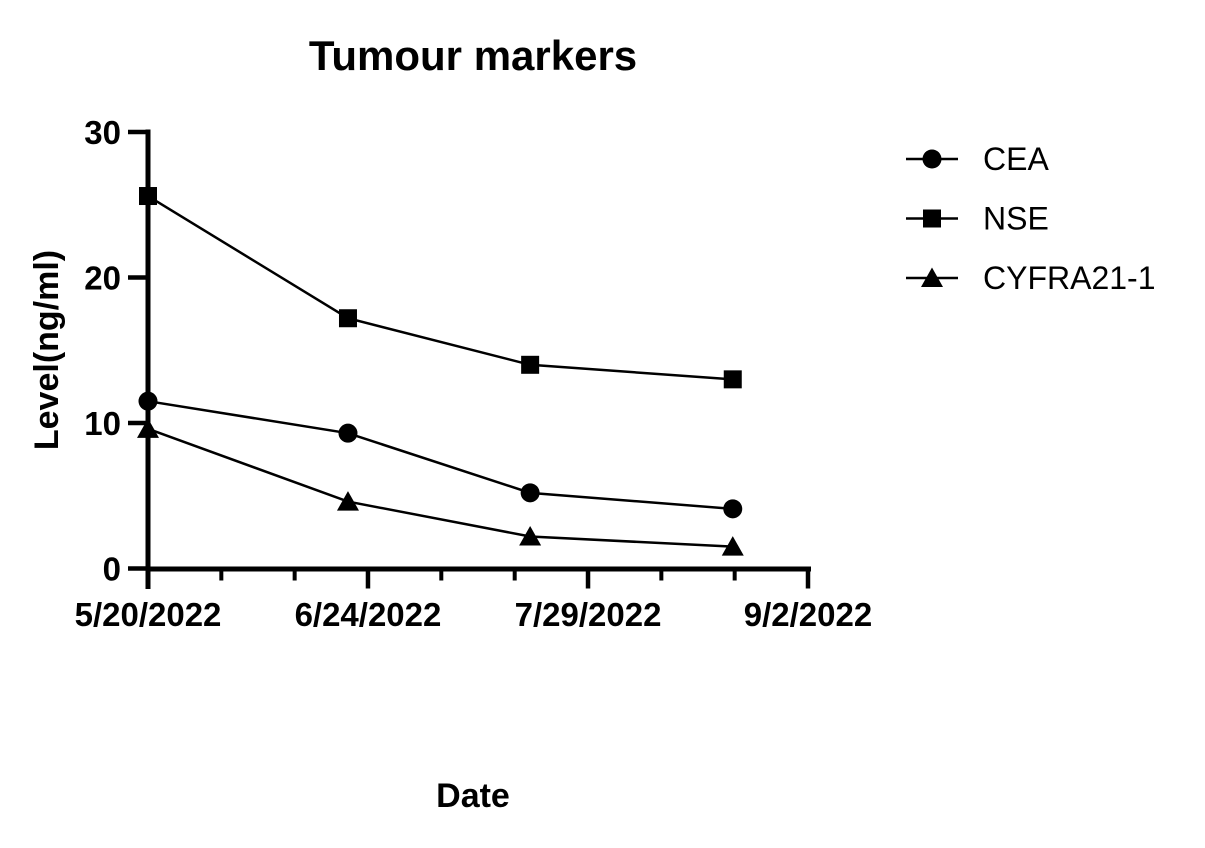 The image size is (1205, 848). Describe the element at coordinates (102, 278) in the screenshot. I see `y-tick-label: 20` at that location.